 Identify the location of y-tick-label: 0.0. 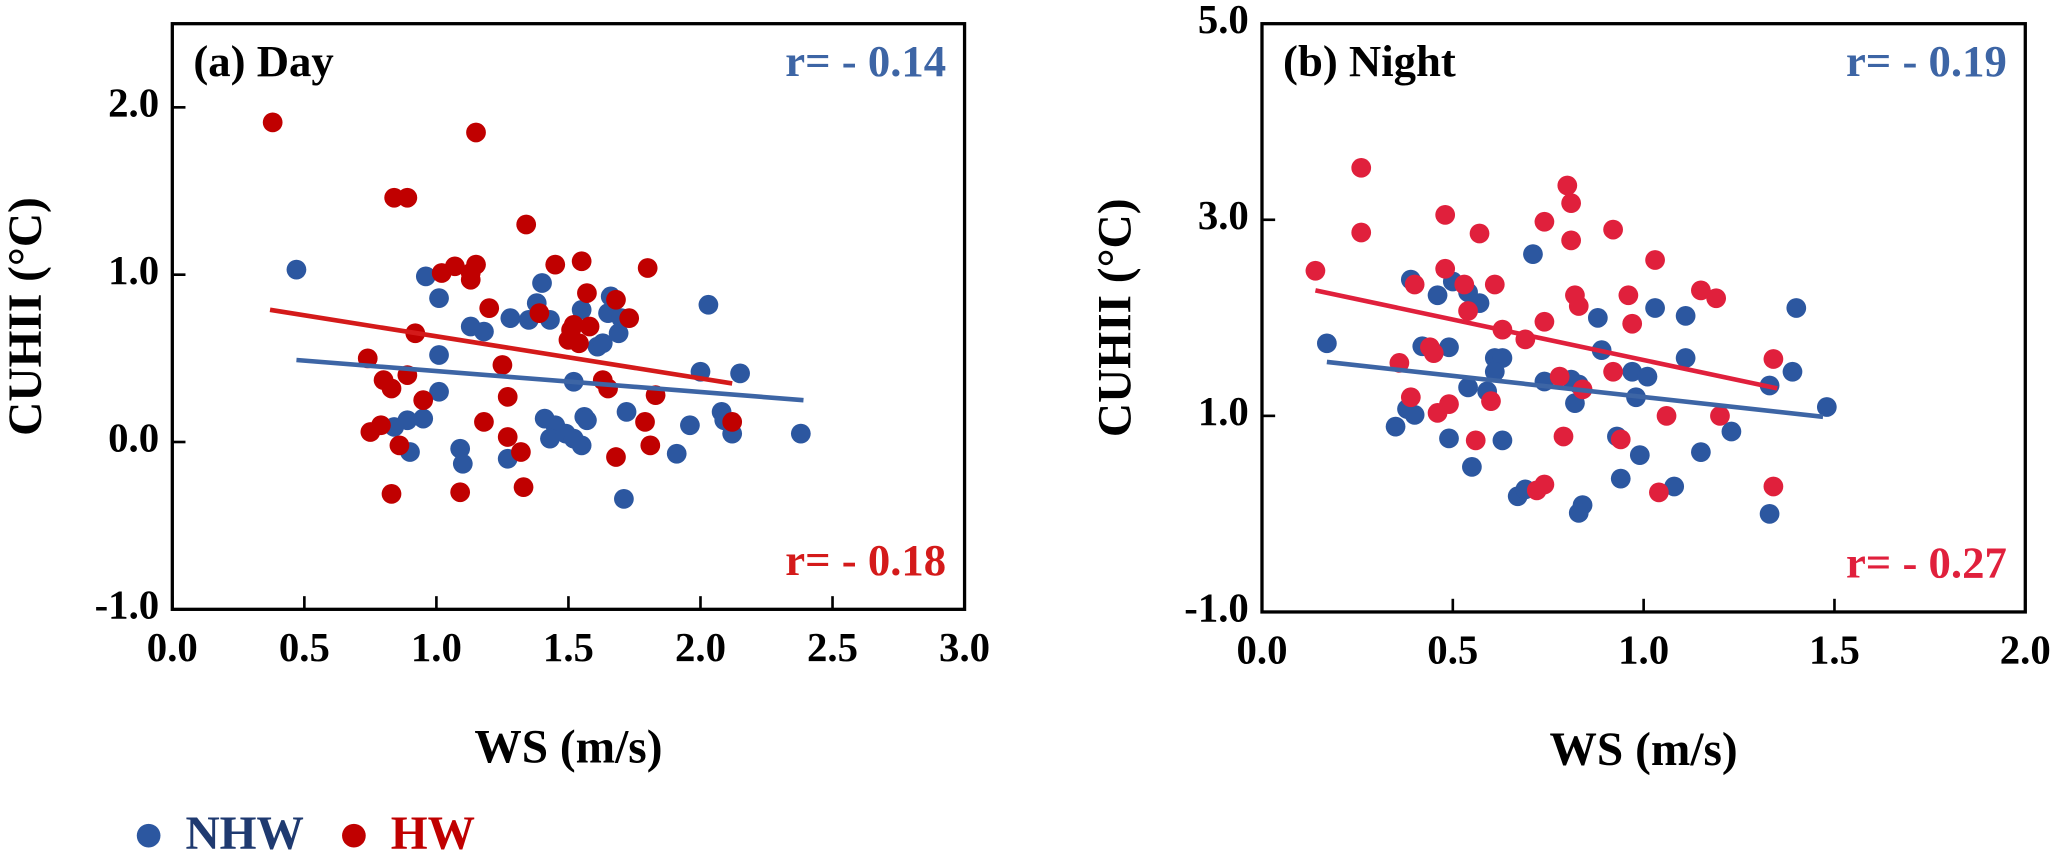
(133, 437).